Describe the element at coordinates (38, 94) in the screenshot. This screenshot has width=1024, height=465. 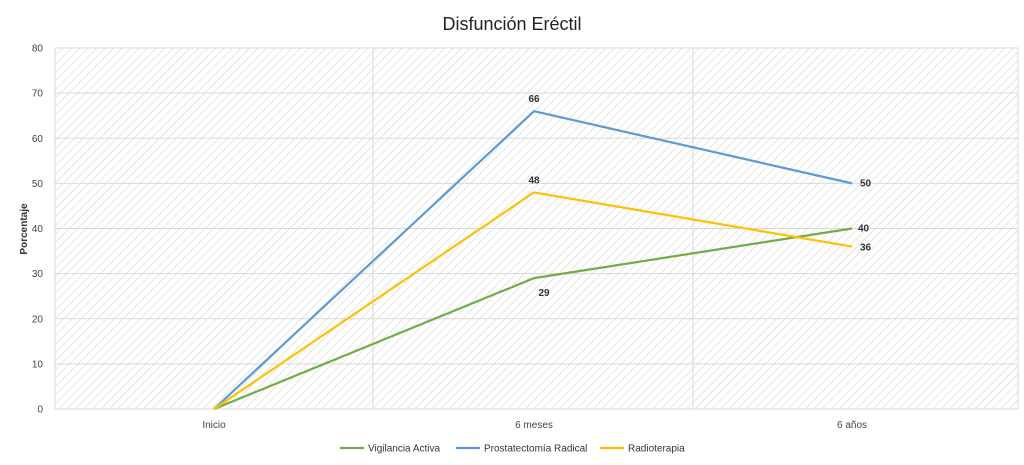
I see `y-tick-label: 70` at that location.